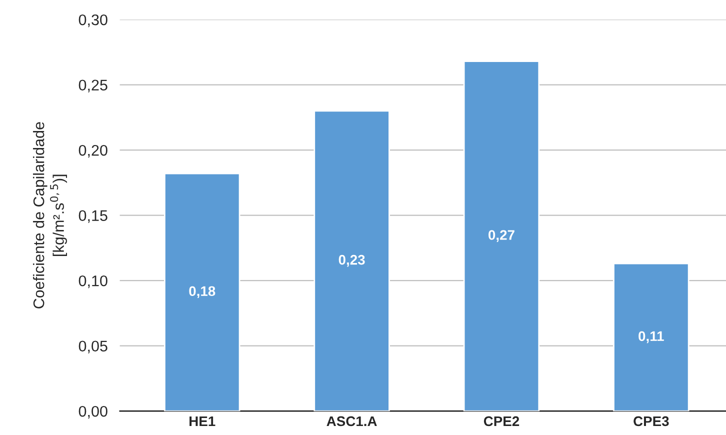 The height and width of the screenshot is (435, 726). Describe the element at coordinates (502, 421) in the screenshot. I see `x-tick-label: CPE2` at that location.